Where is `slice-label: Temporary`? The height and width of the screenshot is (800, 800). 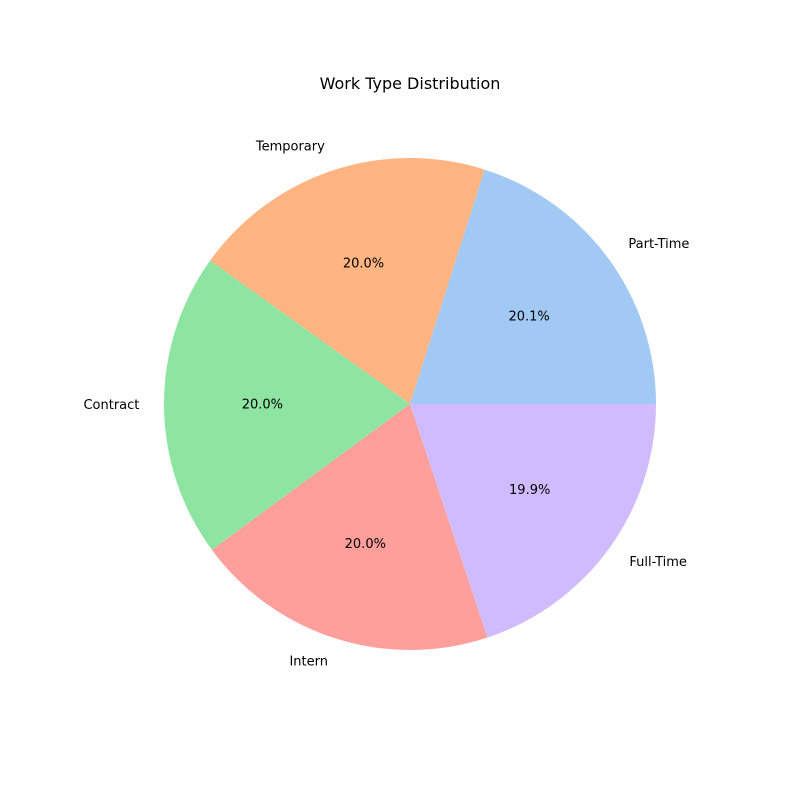
slice-label: Temporary is located at coordinates (290, 147).